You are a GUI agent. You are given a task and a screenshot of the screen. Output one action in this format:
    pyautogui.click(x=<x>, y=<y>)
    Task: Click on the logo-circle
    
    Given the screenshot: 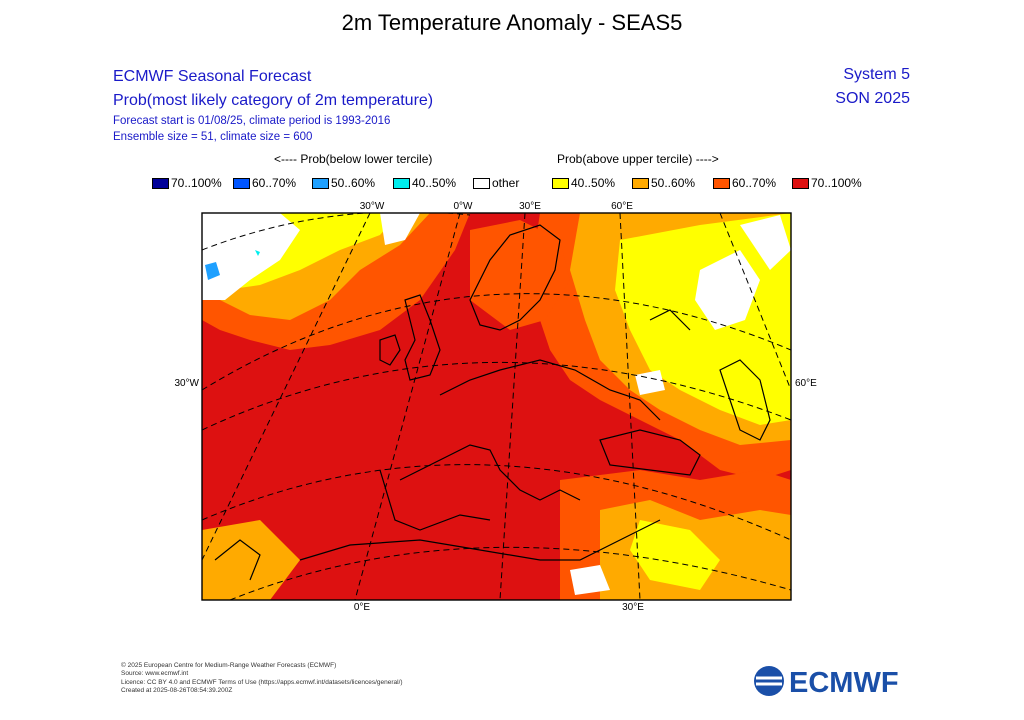 What is the action you would take?
    pyautogui.click(x=769, y=681)
    